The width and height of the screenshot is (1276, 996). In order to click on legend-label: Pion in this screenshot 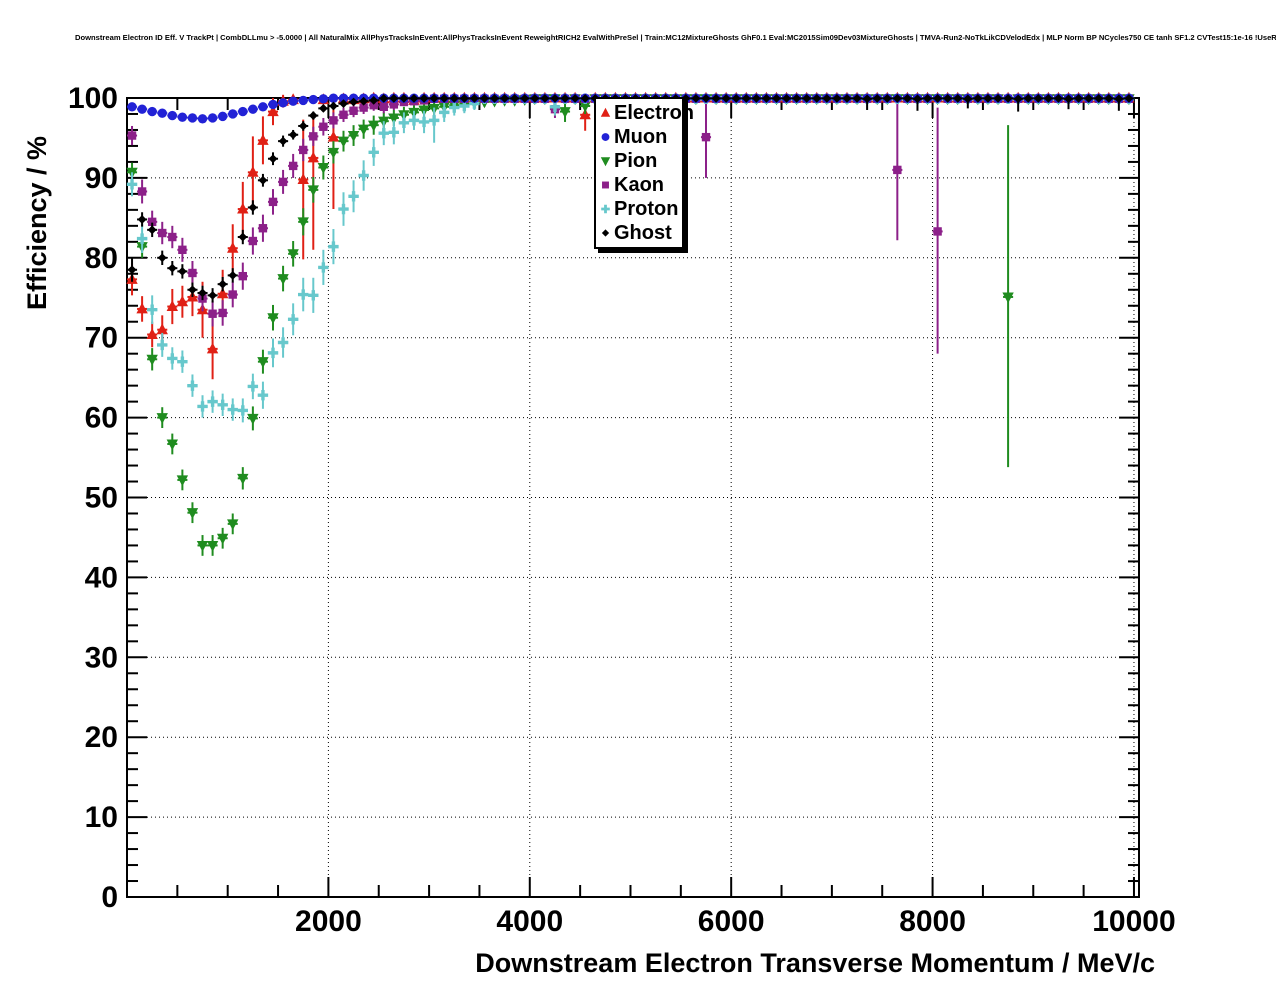, I will do `click(636, 161)`.